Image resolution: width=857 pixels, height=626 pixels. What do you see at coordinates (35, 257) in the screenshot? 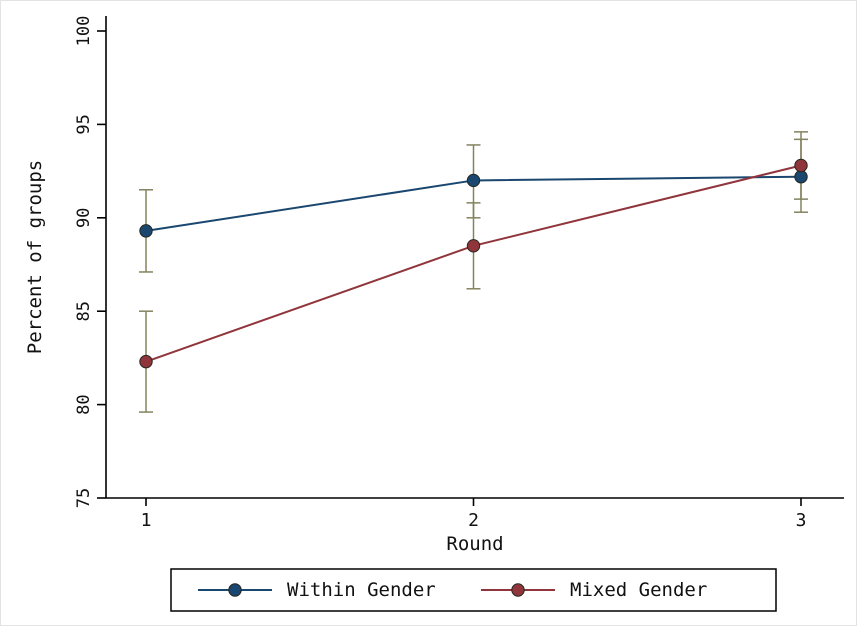
I see `y-axis-title: Percent of groups` at bounding box center [35, 257].